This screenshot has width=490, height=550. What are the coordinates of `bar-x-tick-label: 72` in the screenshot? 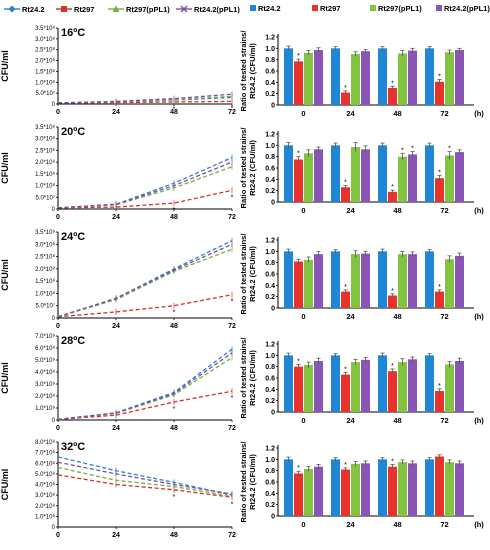 It's located at (444, 113).